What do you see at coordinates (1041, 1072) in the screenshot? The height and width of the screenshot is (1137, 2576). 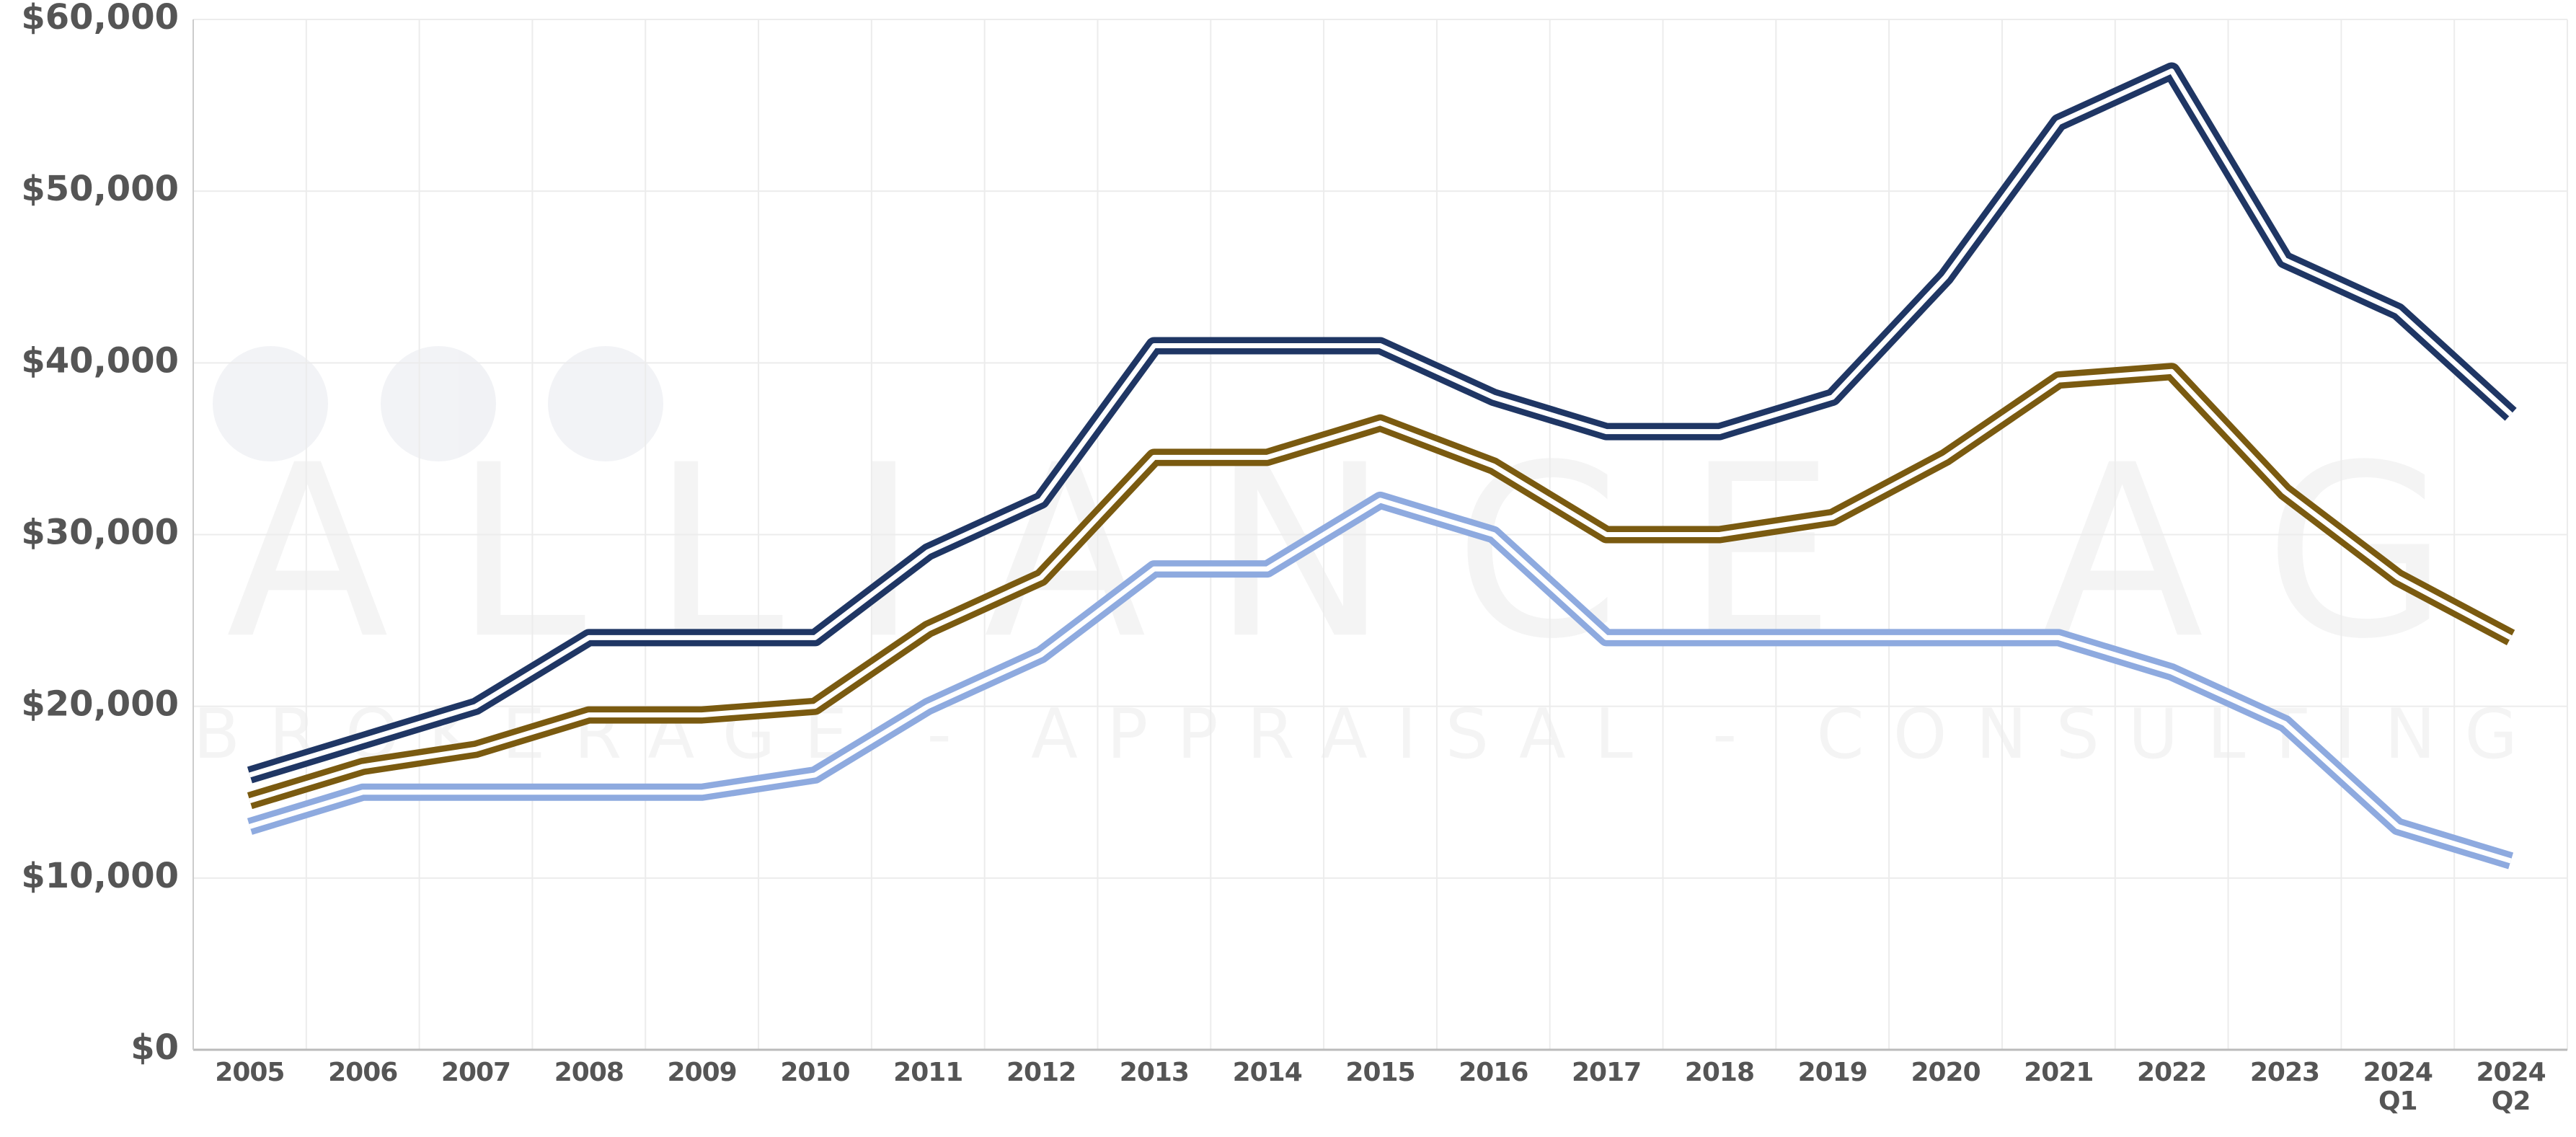 I see `x-tick-label: 2012` at bounding box center [1041, 1072].